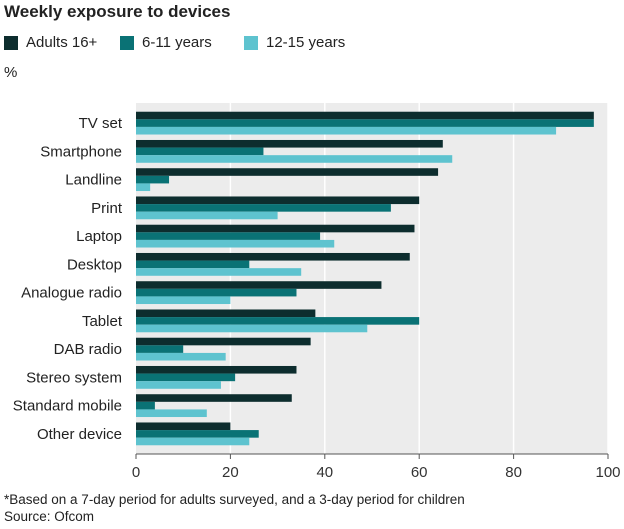 This screenshot has height=529, width=624. Describe the element at coordinates (99, 236) in the screenshot. I see `category-label: Laptop` at that location.